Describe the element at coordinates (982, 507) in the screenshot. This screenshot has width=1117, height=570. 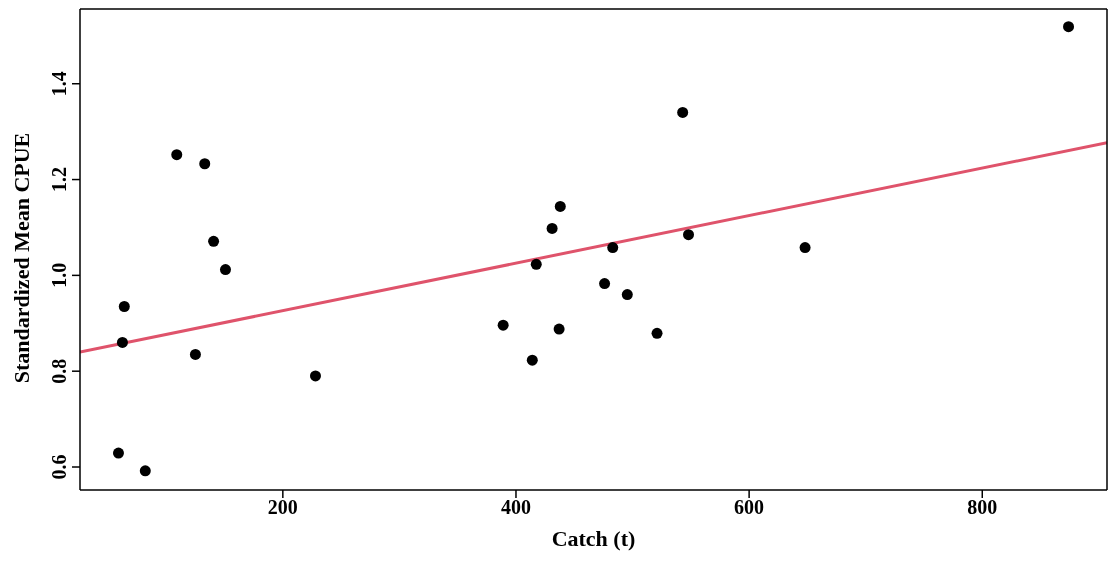
I see `x-tick-label: 800` at that location.